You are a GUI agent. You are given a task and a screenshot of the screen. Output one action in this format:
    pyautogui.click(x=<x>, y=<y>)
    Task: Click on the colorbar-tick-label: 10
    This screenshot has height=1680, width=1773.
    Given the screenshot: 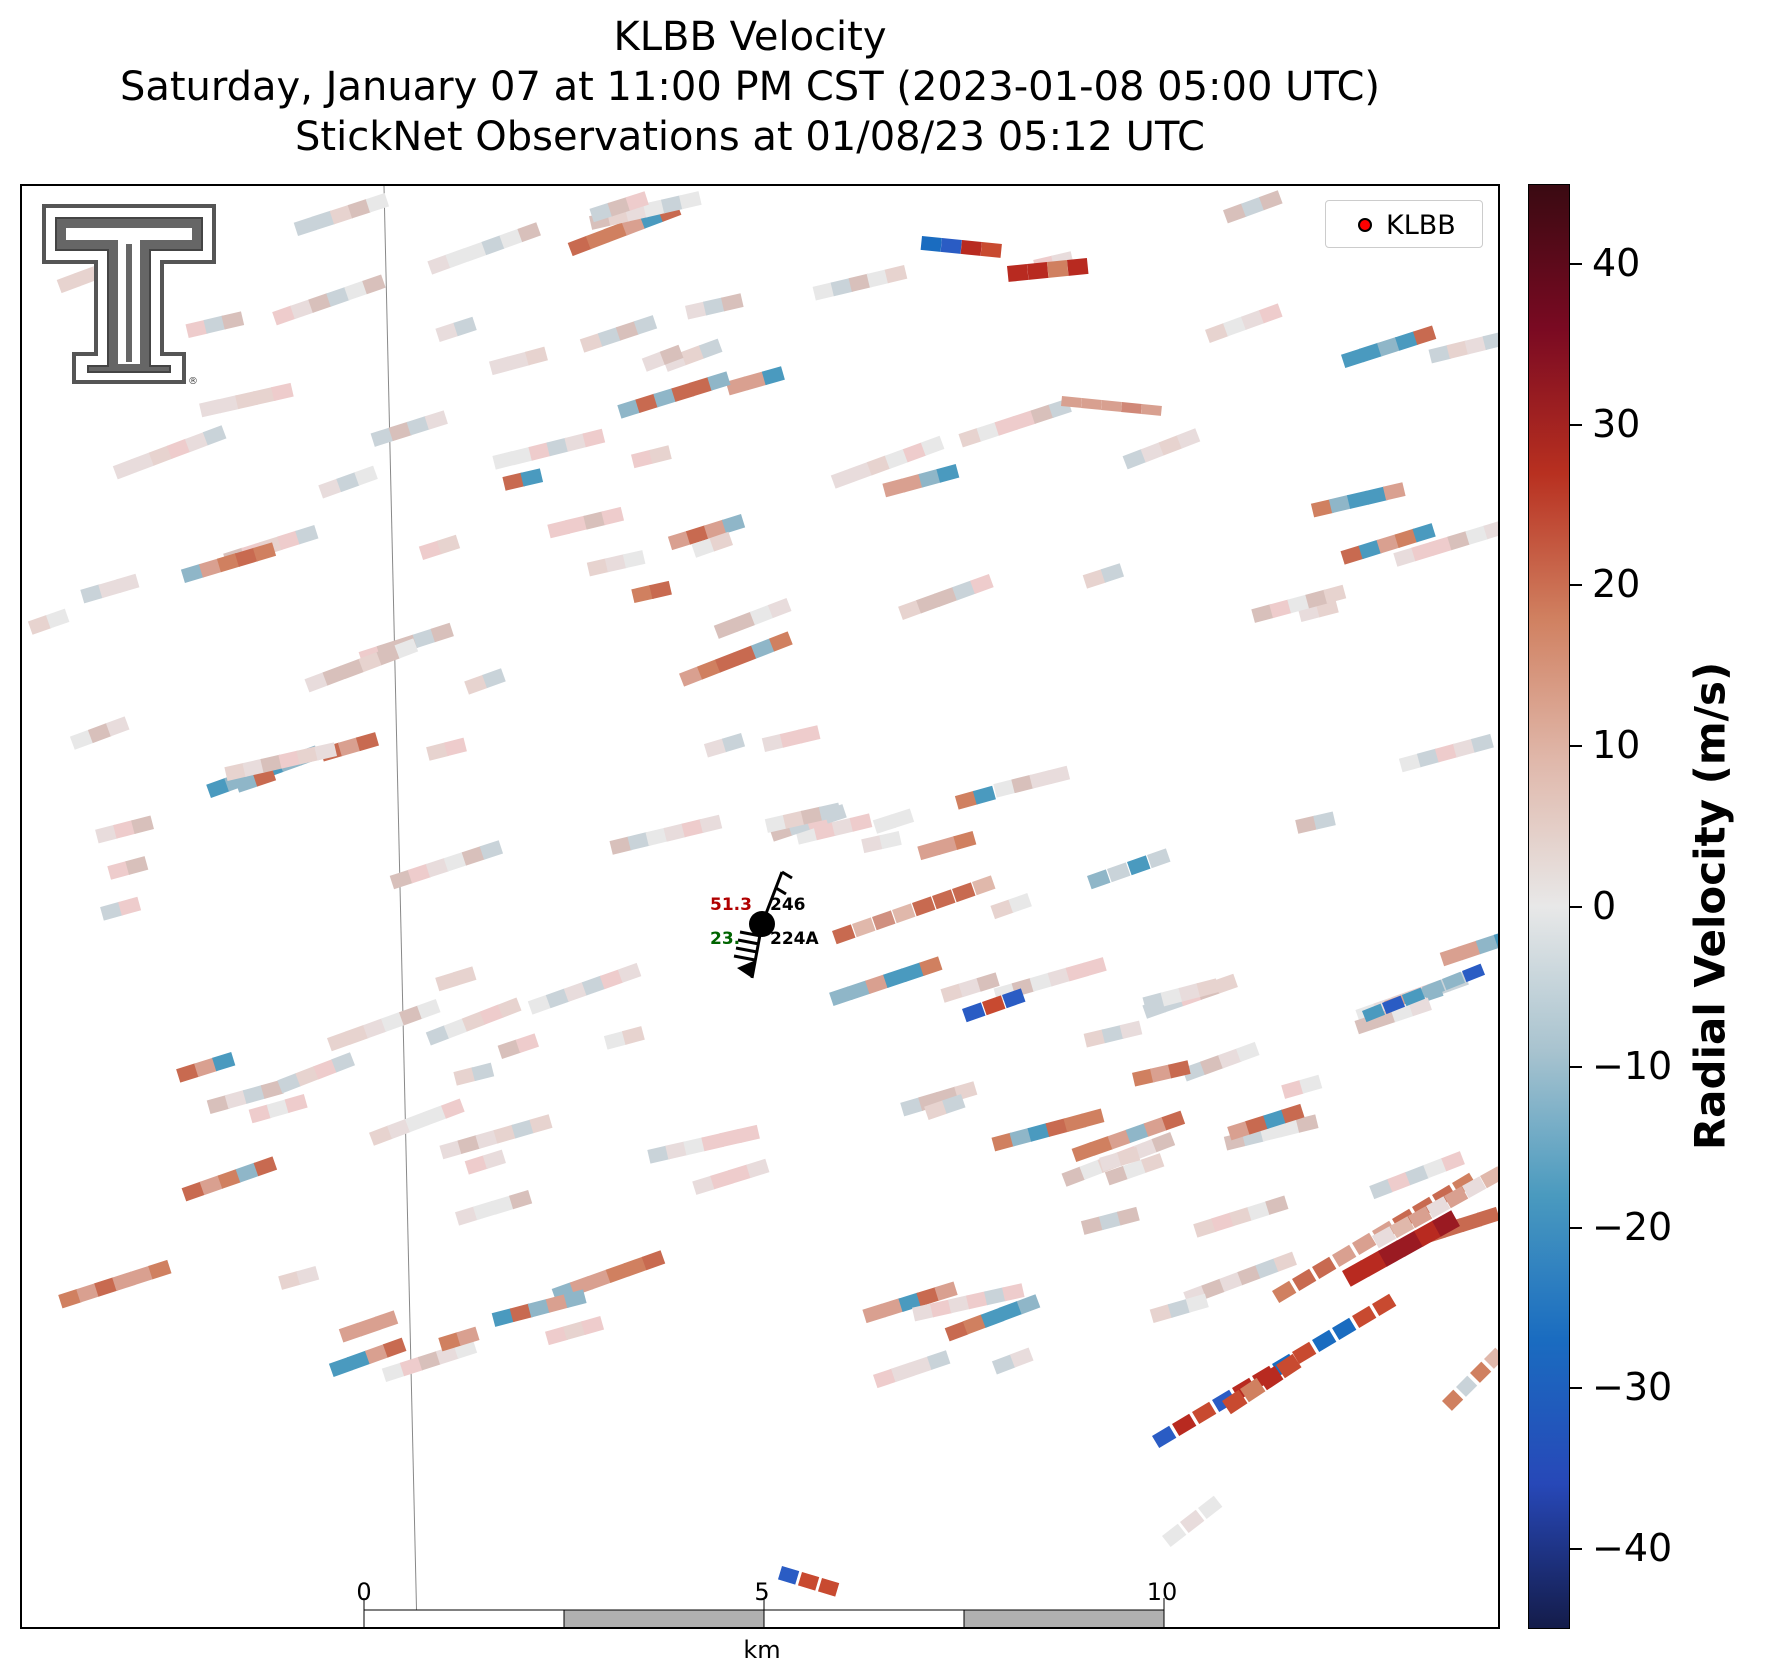 What is the action you would take?
    pyautogui.click(x=1616, y=744)
    